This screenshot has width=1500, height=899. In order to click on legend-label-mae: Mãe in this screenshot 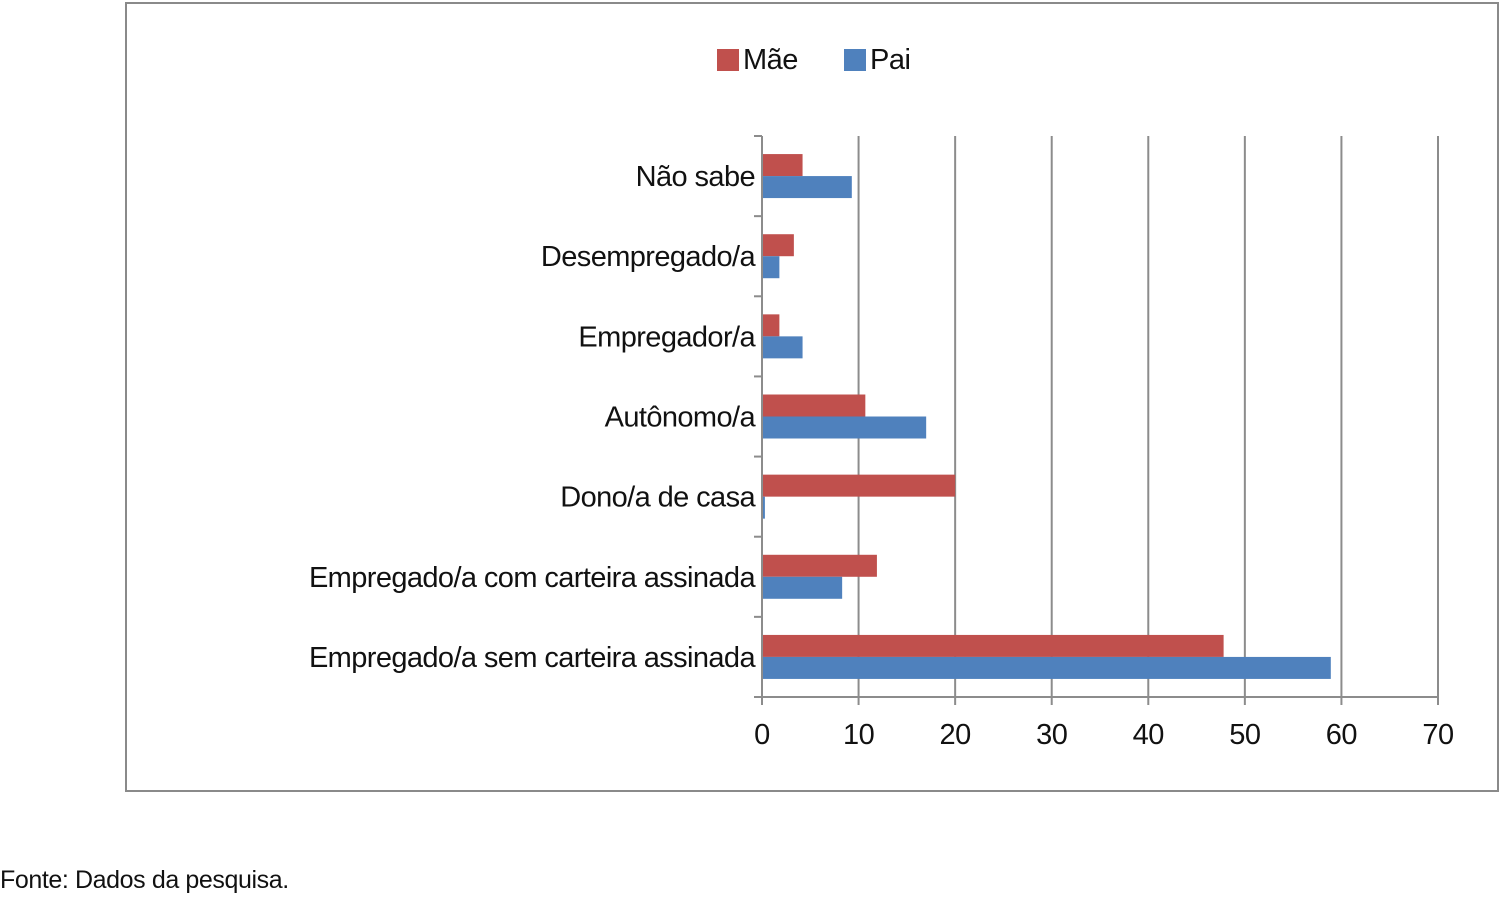, I will do `click(770, 59)`.